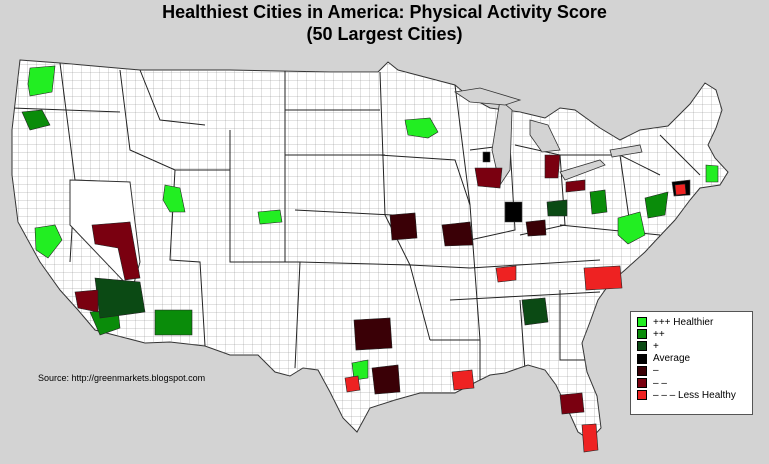  I want to click on legend-label: – – – Less Healthy, so click(694, 395).